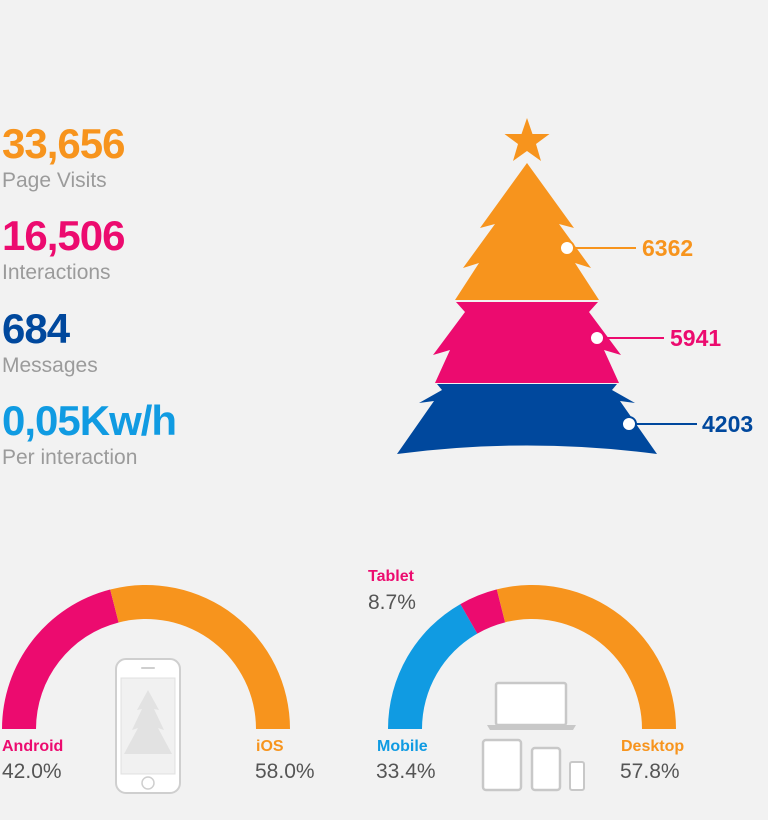  I want to click on slice-name-label: Desktop, so click(652, 746).